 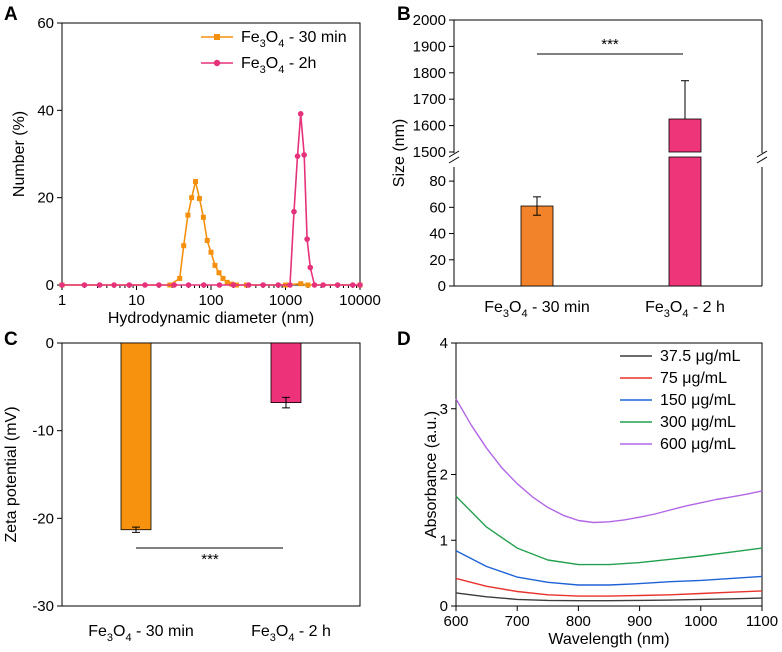 What do you see at coordinates (429, 73) in the screenshot?
I see `y-tick-label: 1800` at bounding box center [429, 73].